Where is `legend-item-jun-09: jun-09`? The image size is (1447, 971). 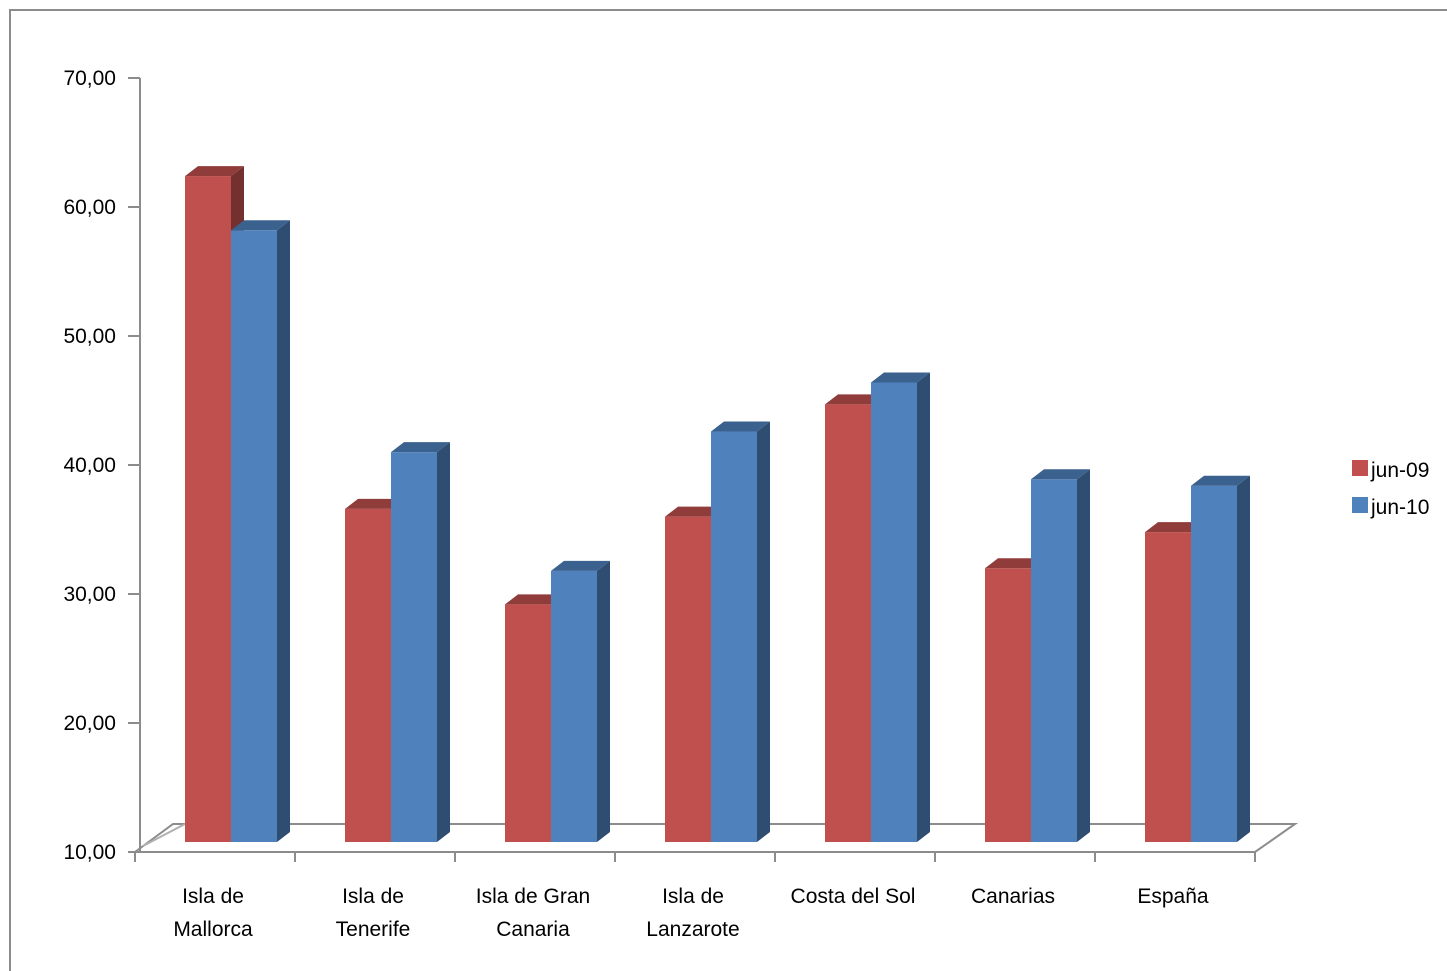
legend-item-jun-09: jun-09 is located at coordinates (1390, 470).